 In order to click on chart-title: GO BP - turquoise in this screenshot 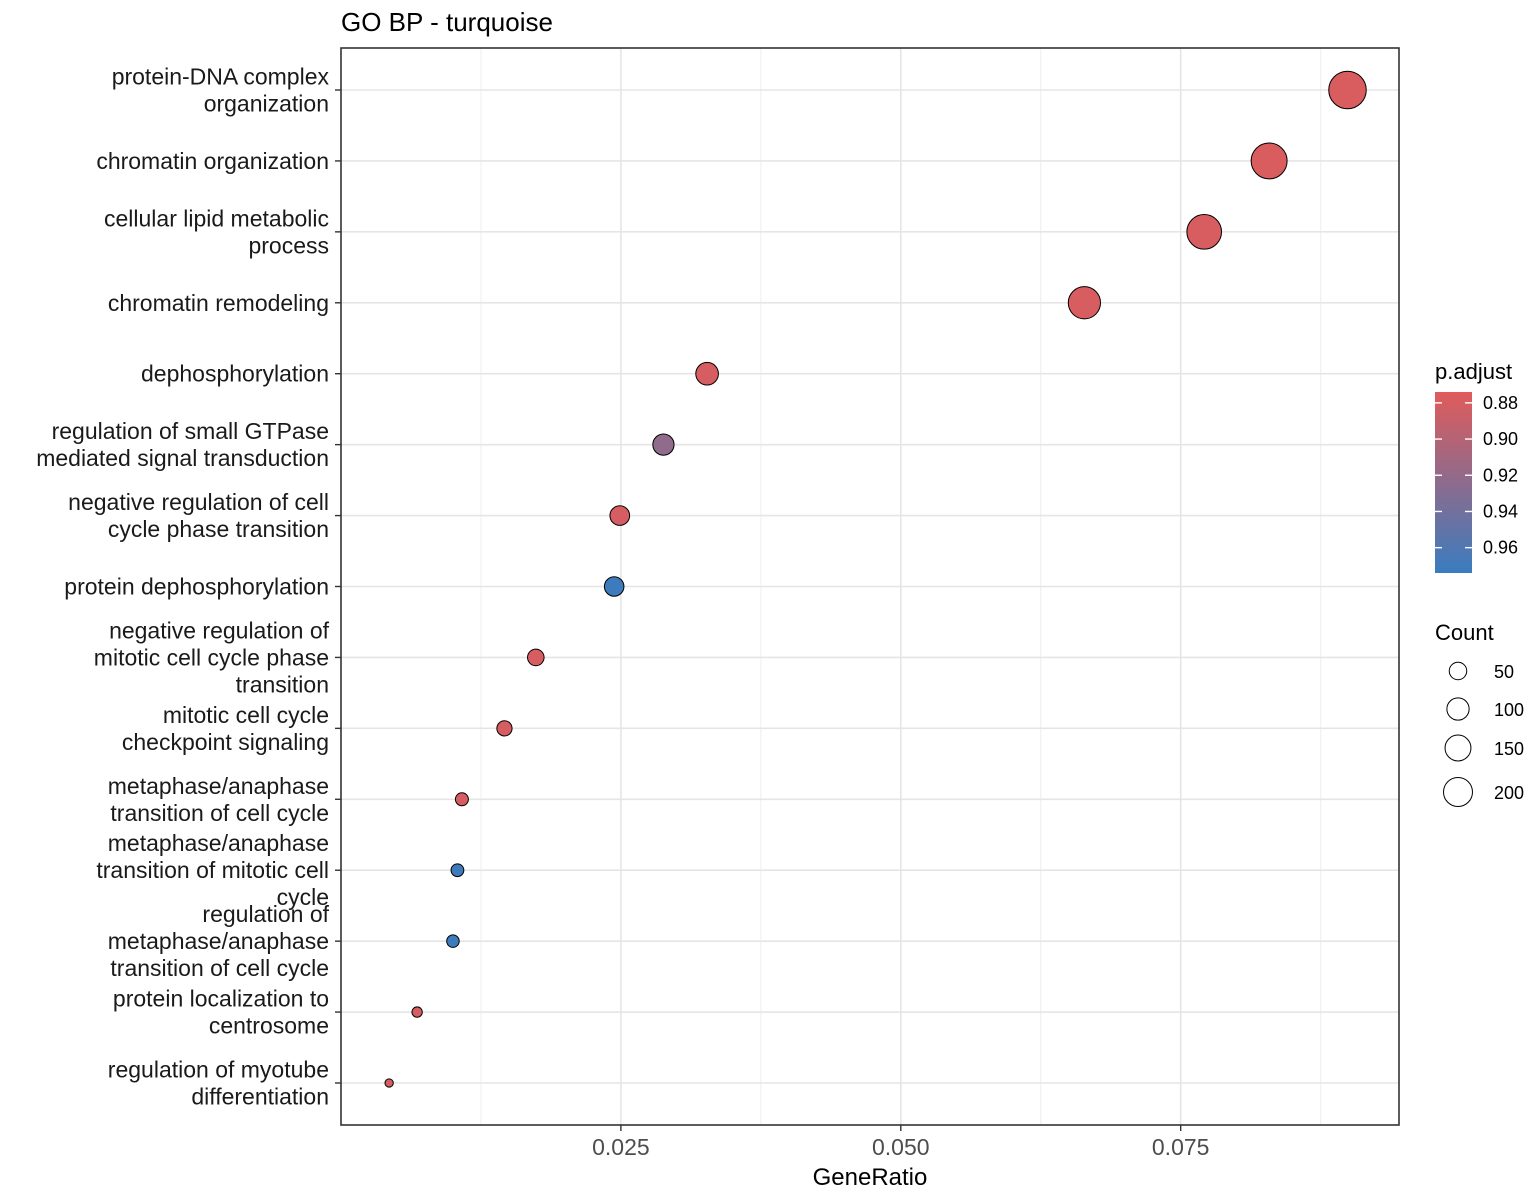, I will do `click(447, 22)`.